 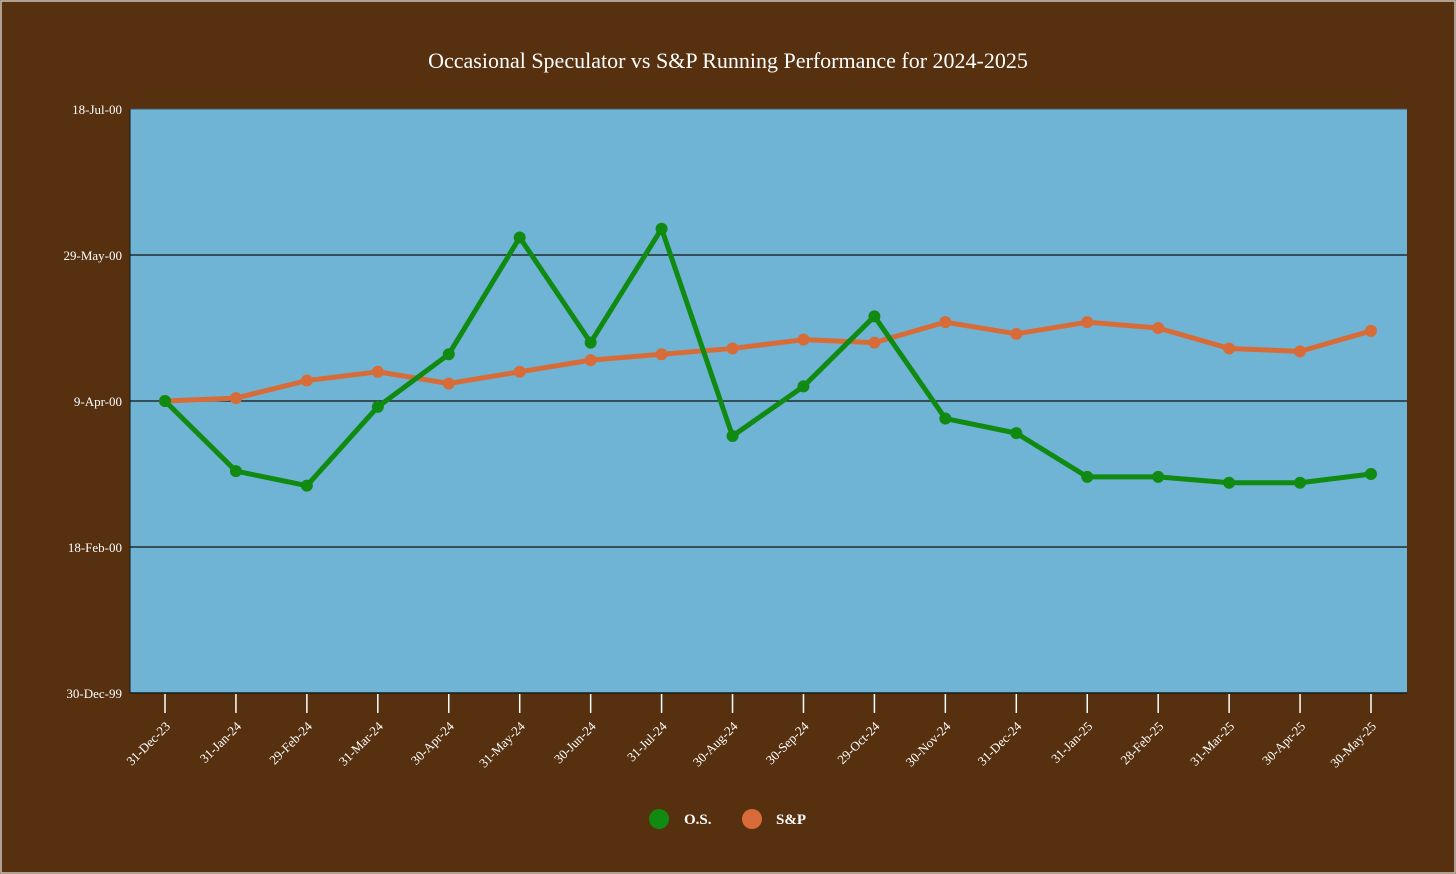 I want to click on y-tick-label: 29-May-00, so click(x=93, y=255).